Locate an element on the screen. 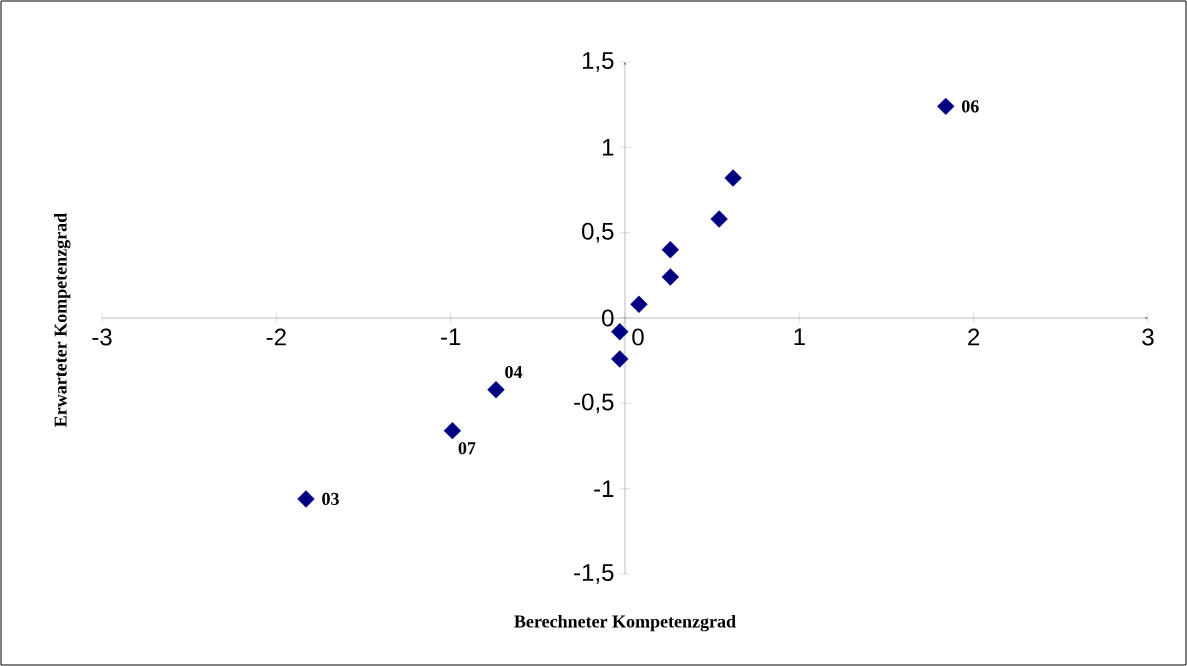  y-tick-label: -1,5 is located at coordinates (594, 574).